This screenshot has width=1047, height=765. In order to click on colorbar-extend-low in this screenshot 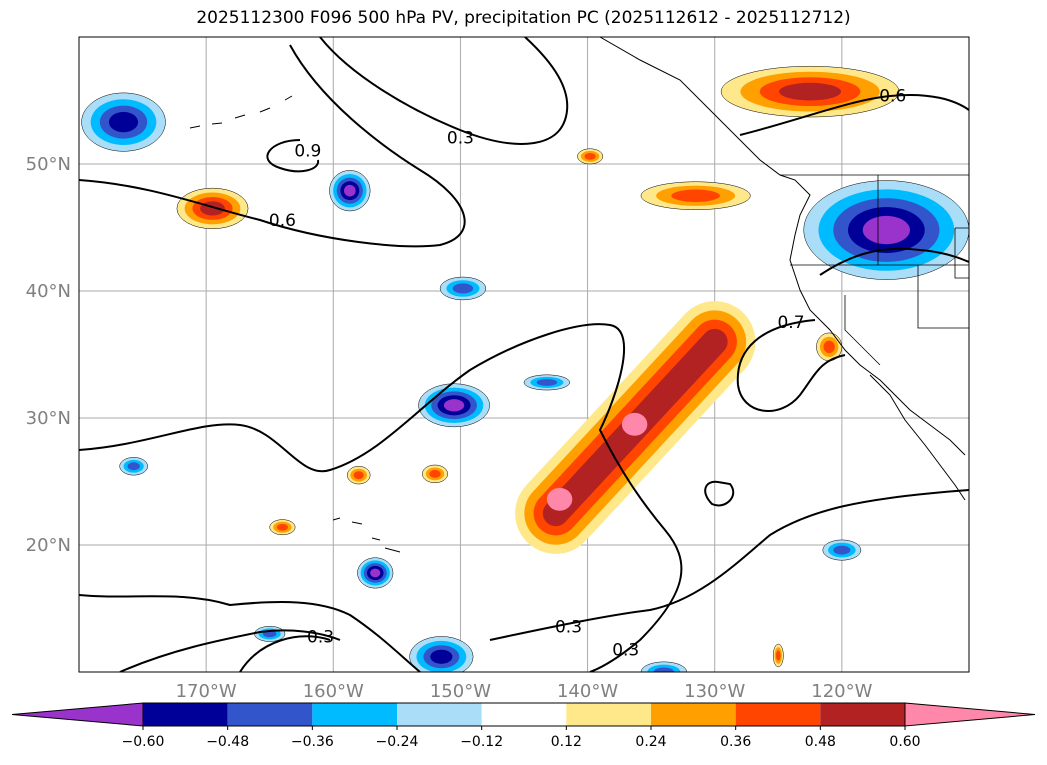, I will do `click(77, 714)`.